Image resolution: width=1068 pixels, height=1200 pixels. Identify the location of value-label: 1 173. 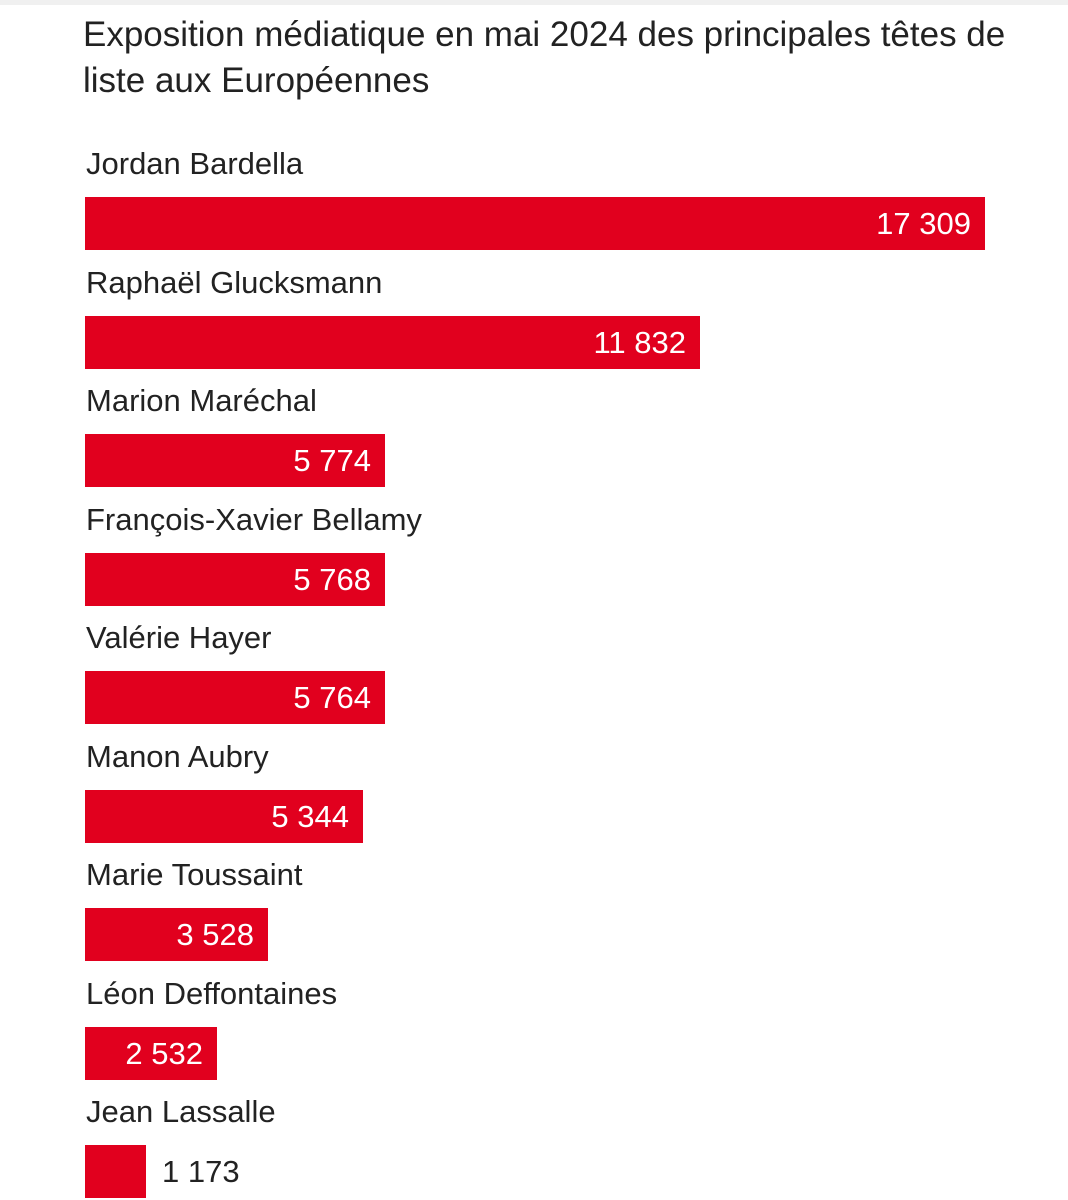
(201, 1171).